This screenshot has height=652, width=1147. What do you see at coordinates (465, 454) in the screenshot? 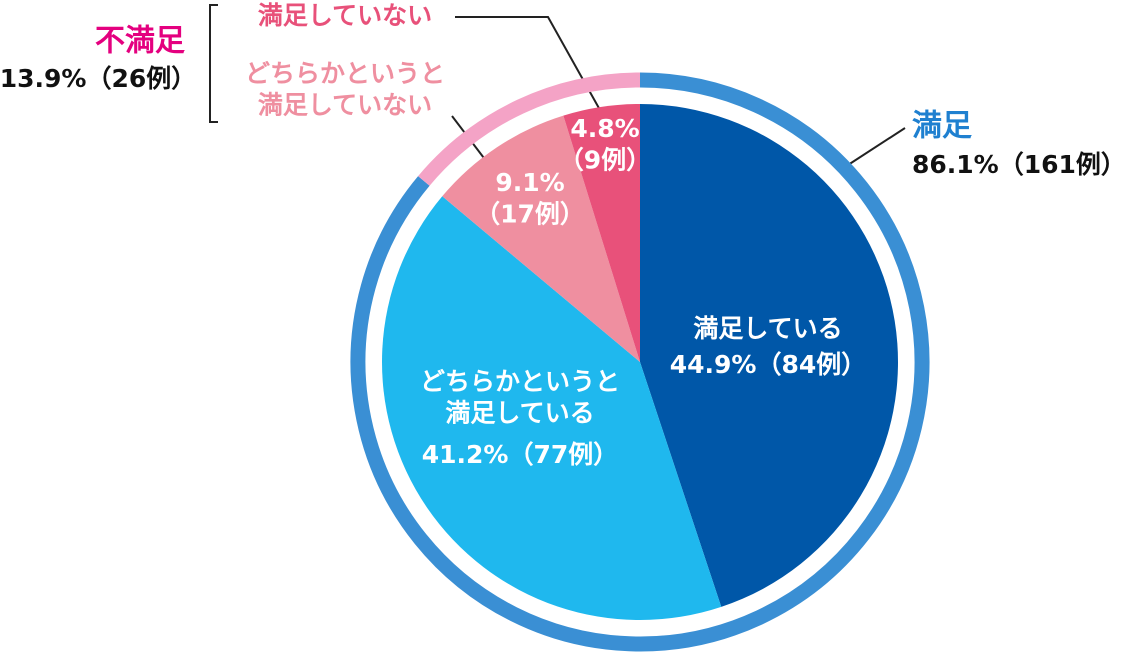
I see `percent: 41.2%` at bounding box center [465, 454].